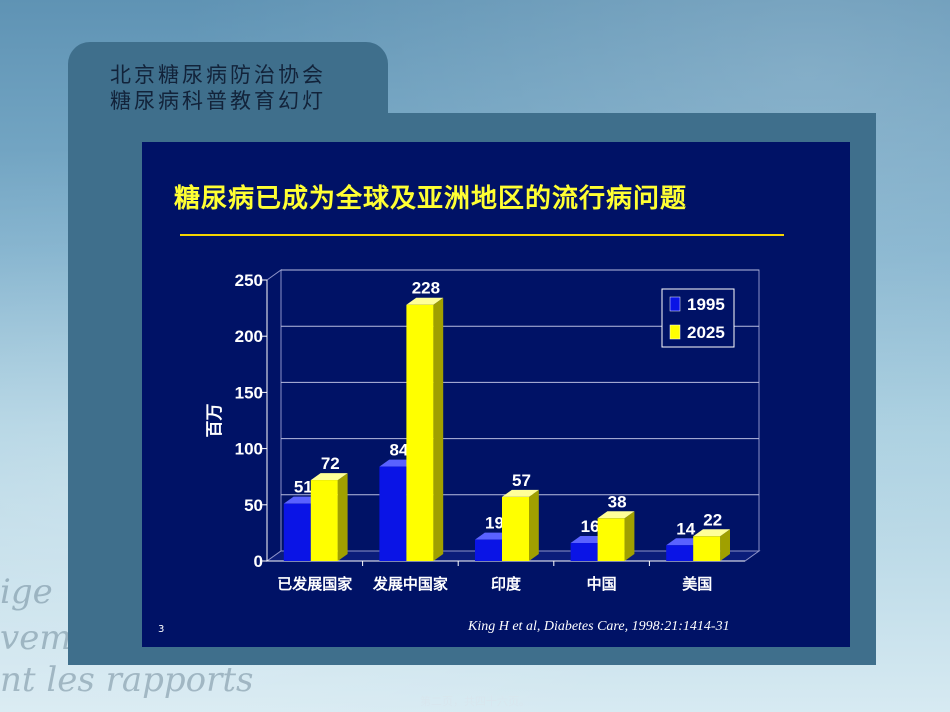  What do you see at coordinates (506, 584) in the screenshot?
I see `x-tick-label: 印度` at bounding box center [506, 584].